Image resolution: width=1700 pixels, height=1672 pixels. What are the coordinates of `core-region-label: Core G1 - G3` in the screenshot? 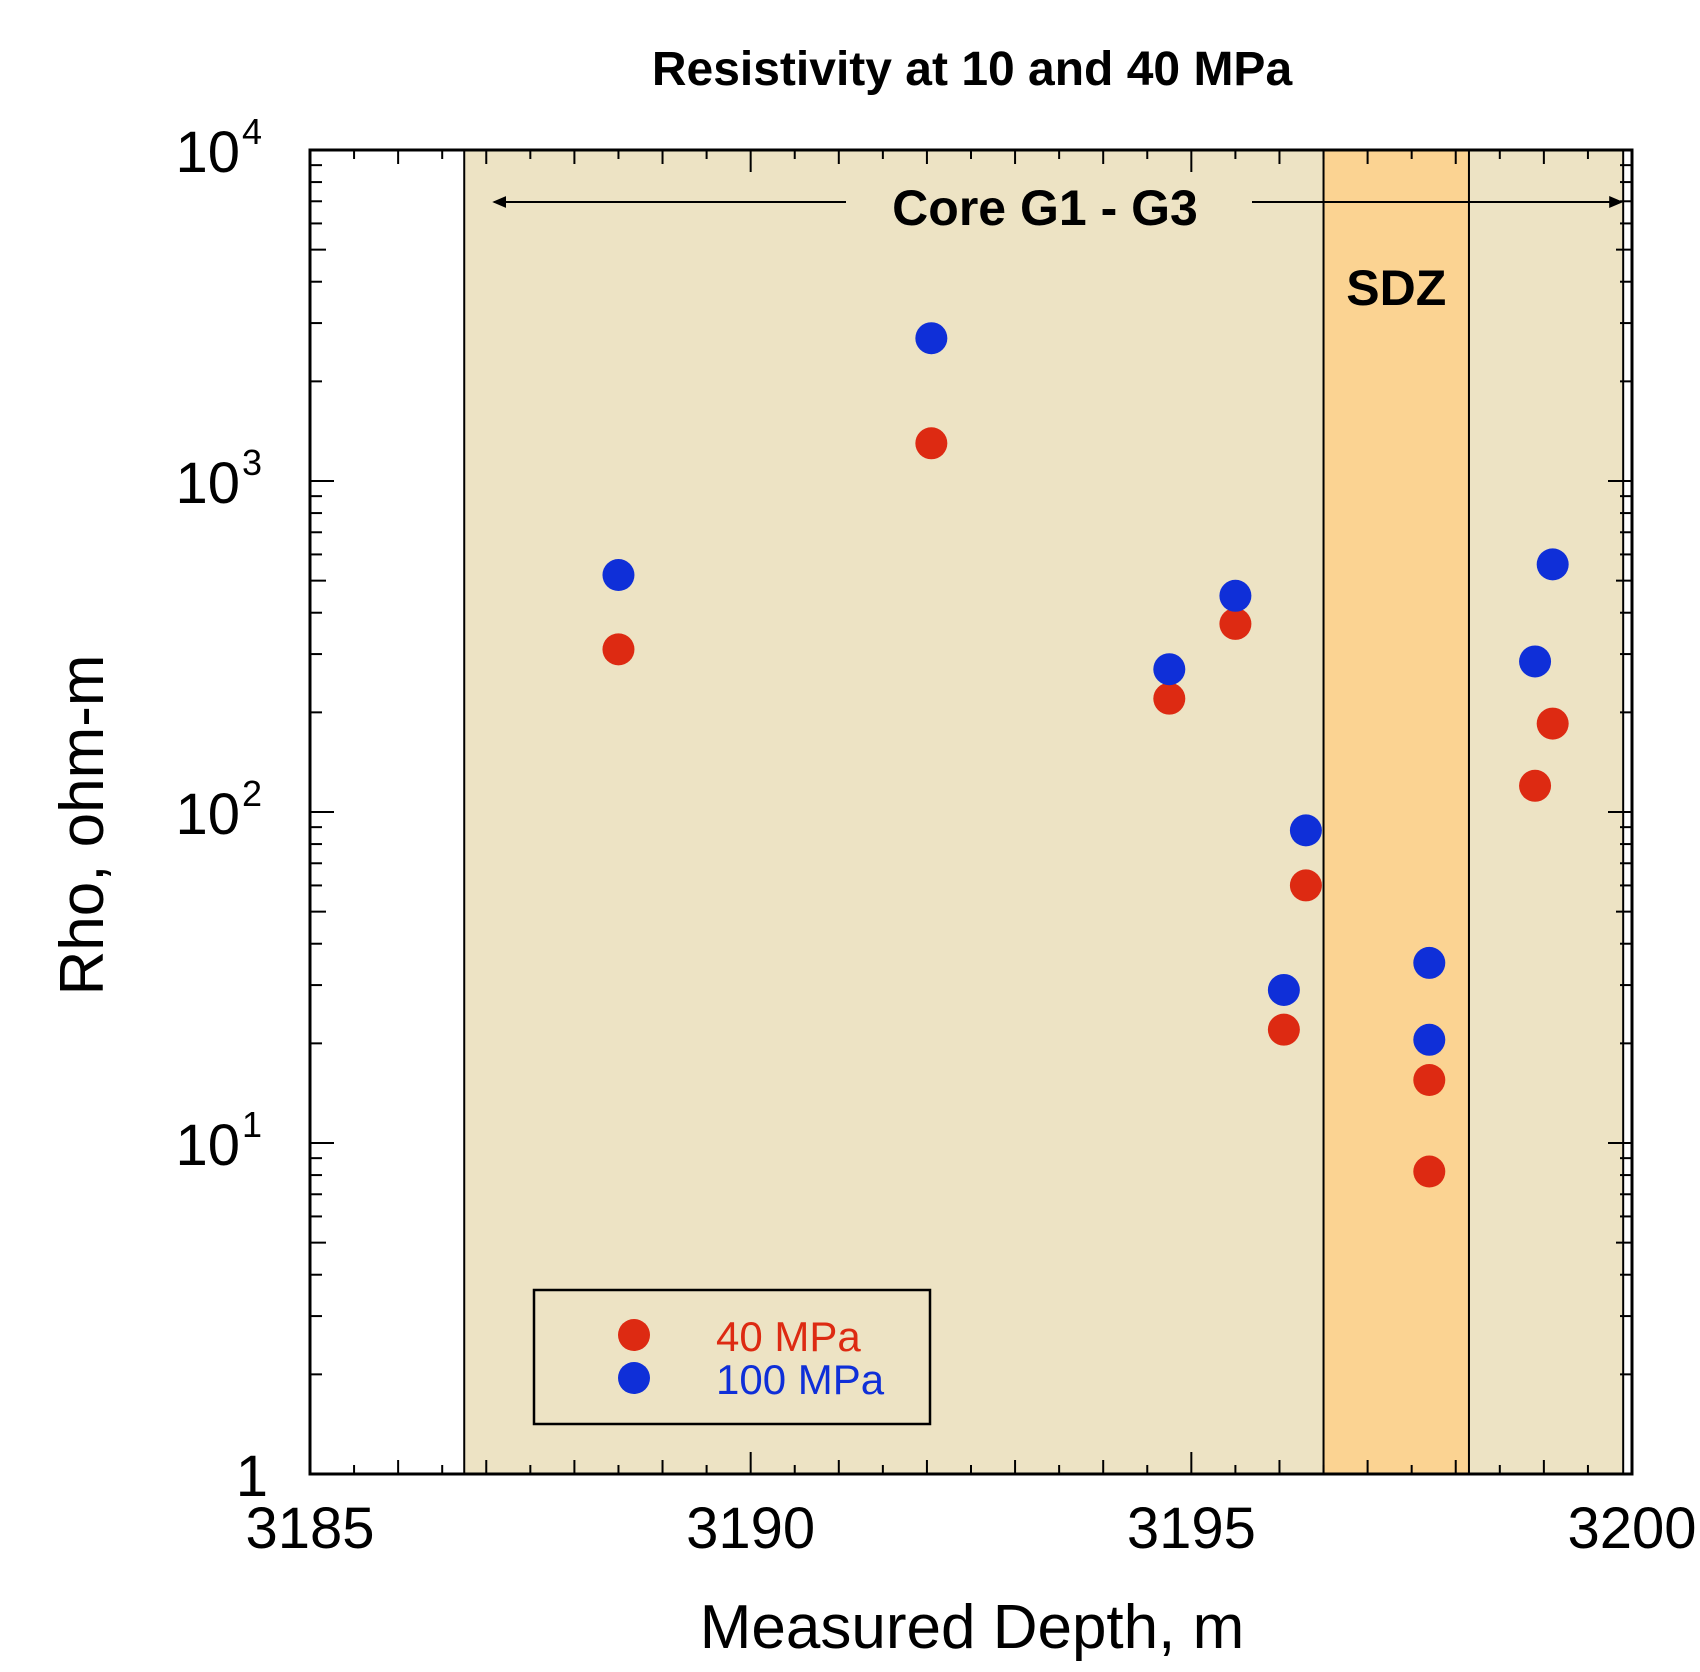 It's located at (1045, 208).